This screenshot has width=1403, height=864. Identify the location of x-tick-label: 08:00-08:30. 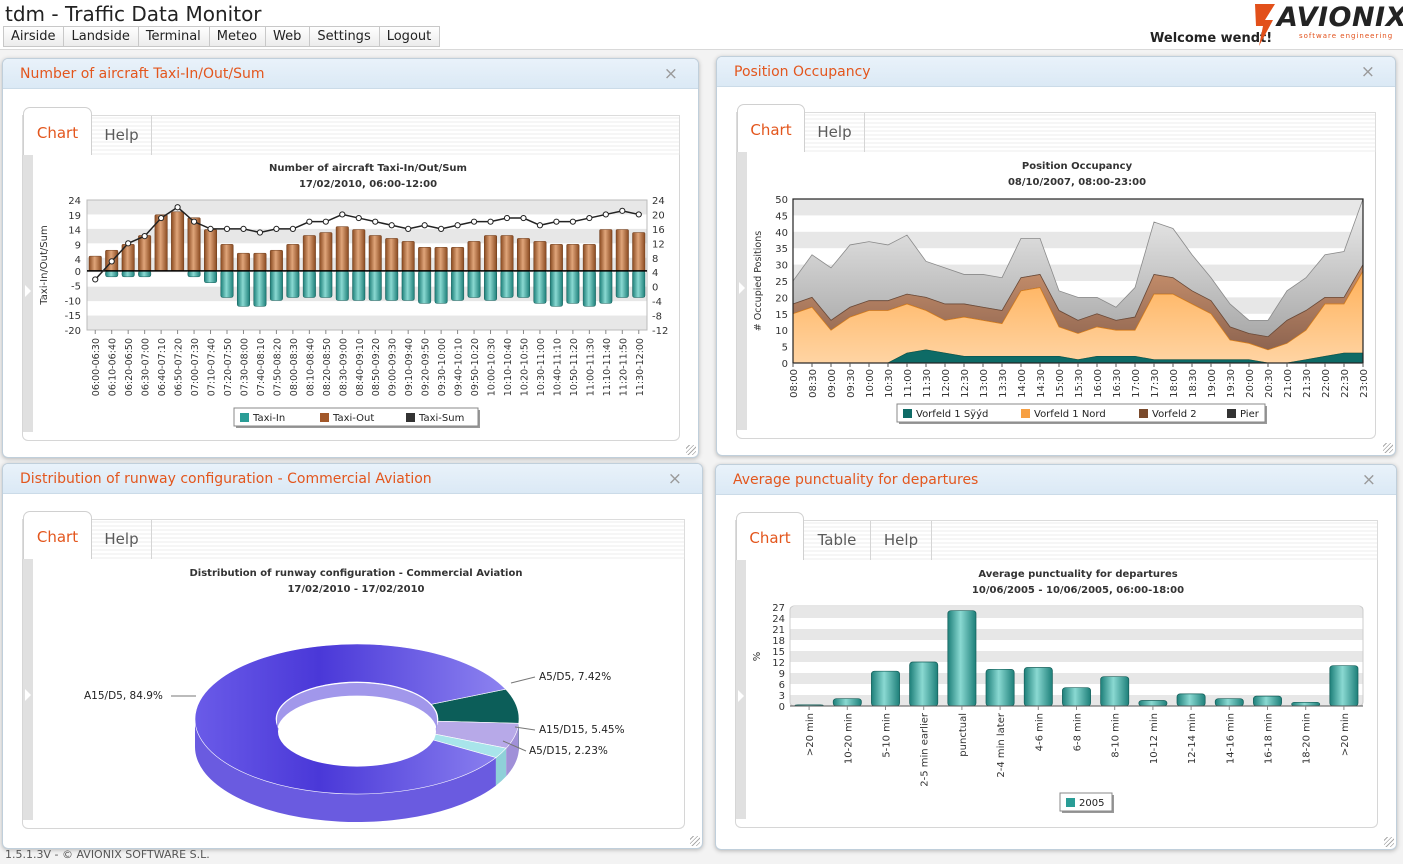
(294, 367).